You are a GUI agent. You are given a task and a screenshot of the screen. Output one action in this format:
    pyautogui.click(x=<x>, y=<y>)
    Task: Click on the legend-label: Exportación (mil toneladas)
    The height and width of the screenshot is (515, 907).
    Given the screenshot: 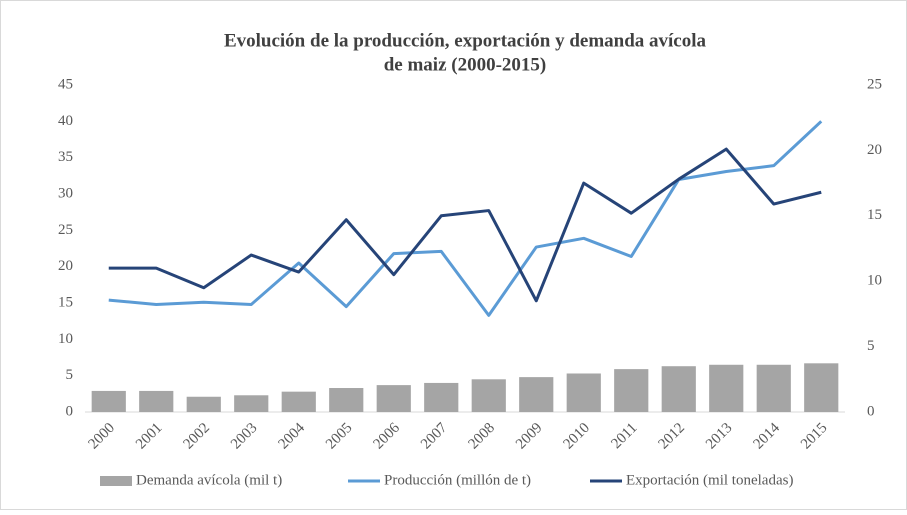 What is the action you would take?
    pyautogui.click(x=709, y=480)
    